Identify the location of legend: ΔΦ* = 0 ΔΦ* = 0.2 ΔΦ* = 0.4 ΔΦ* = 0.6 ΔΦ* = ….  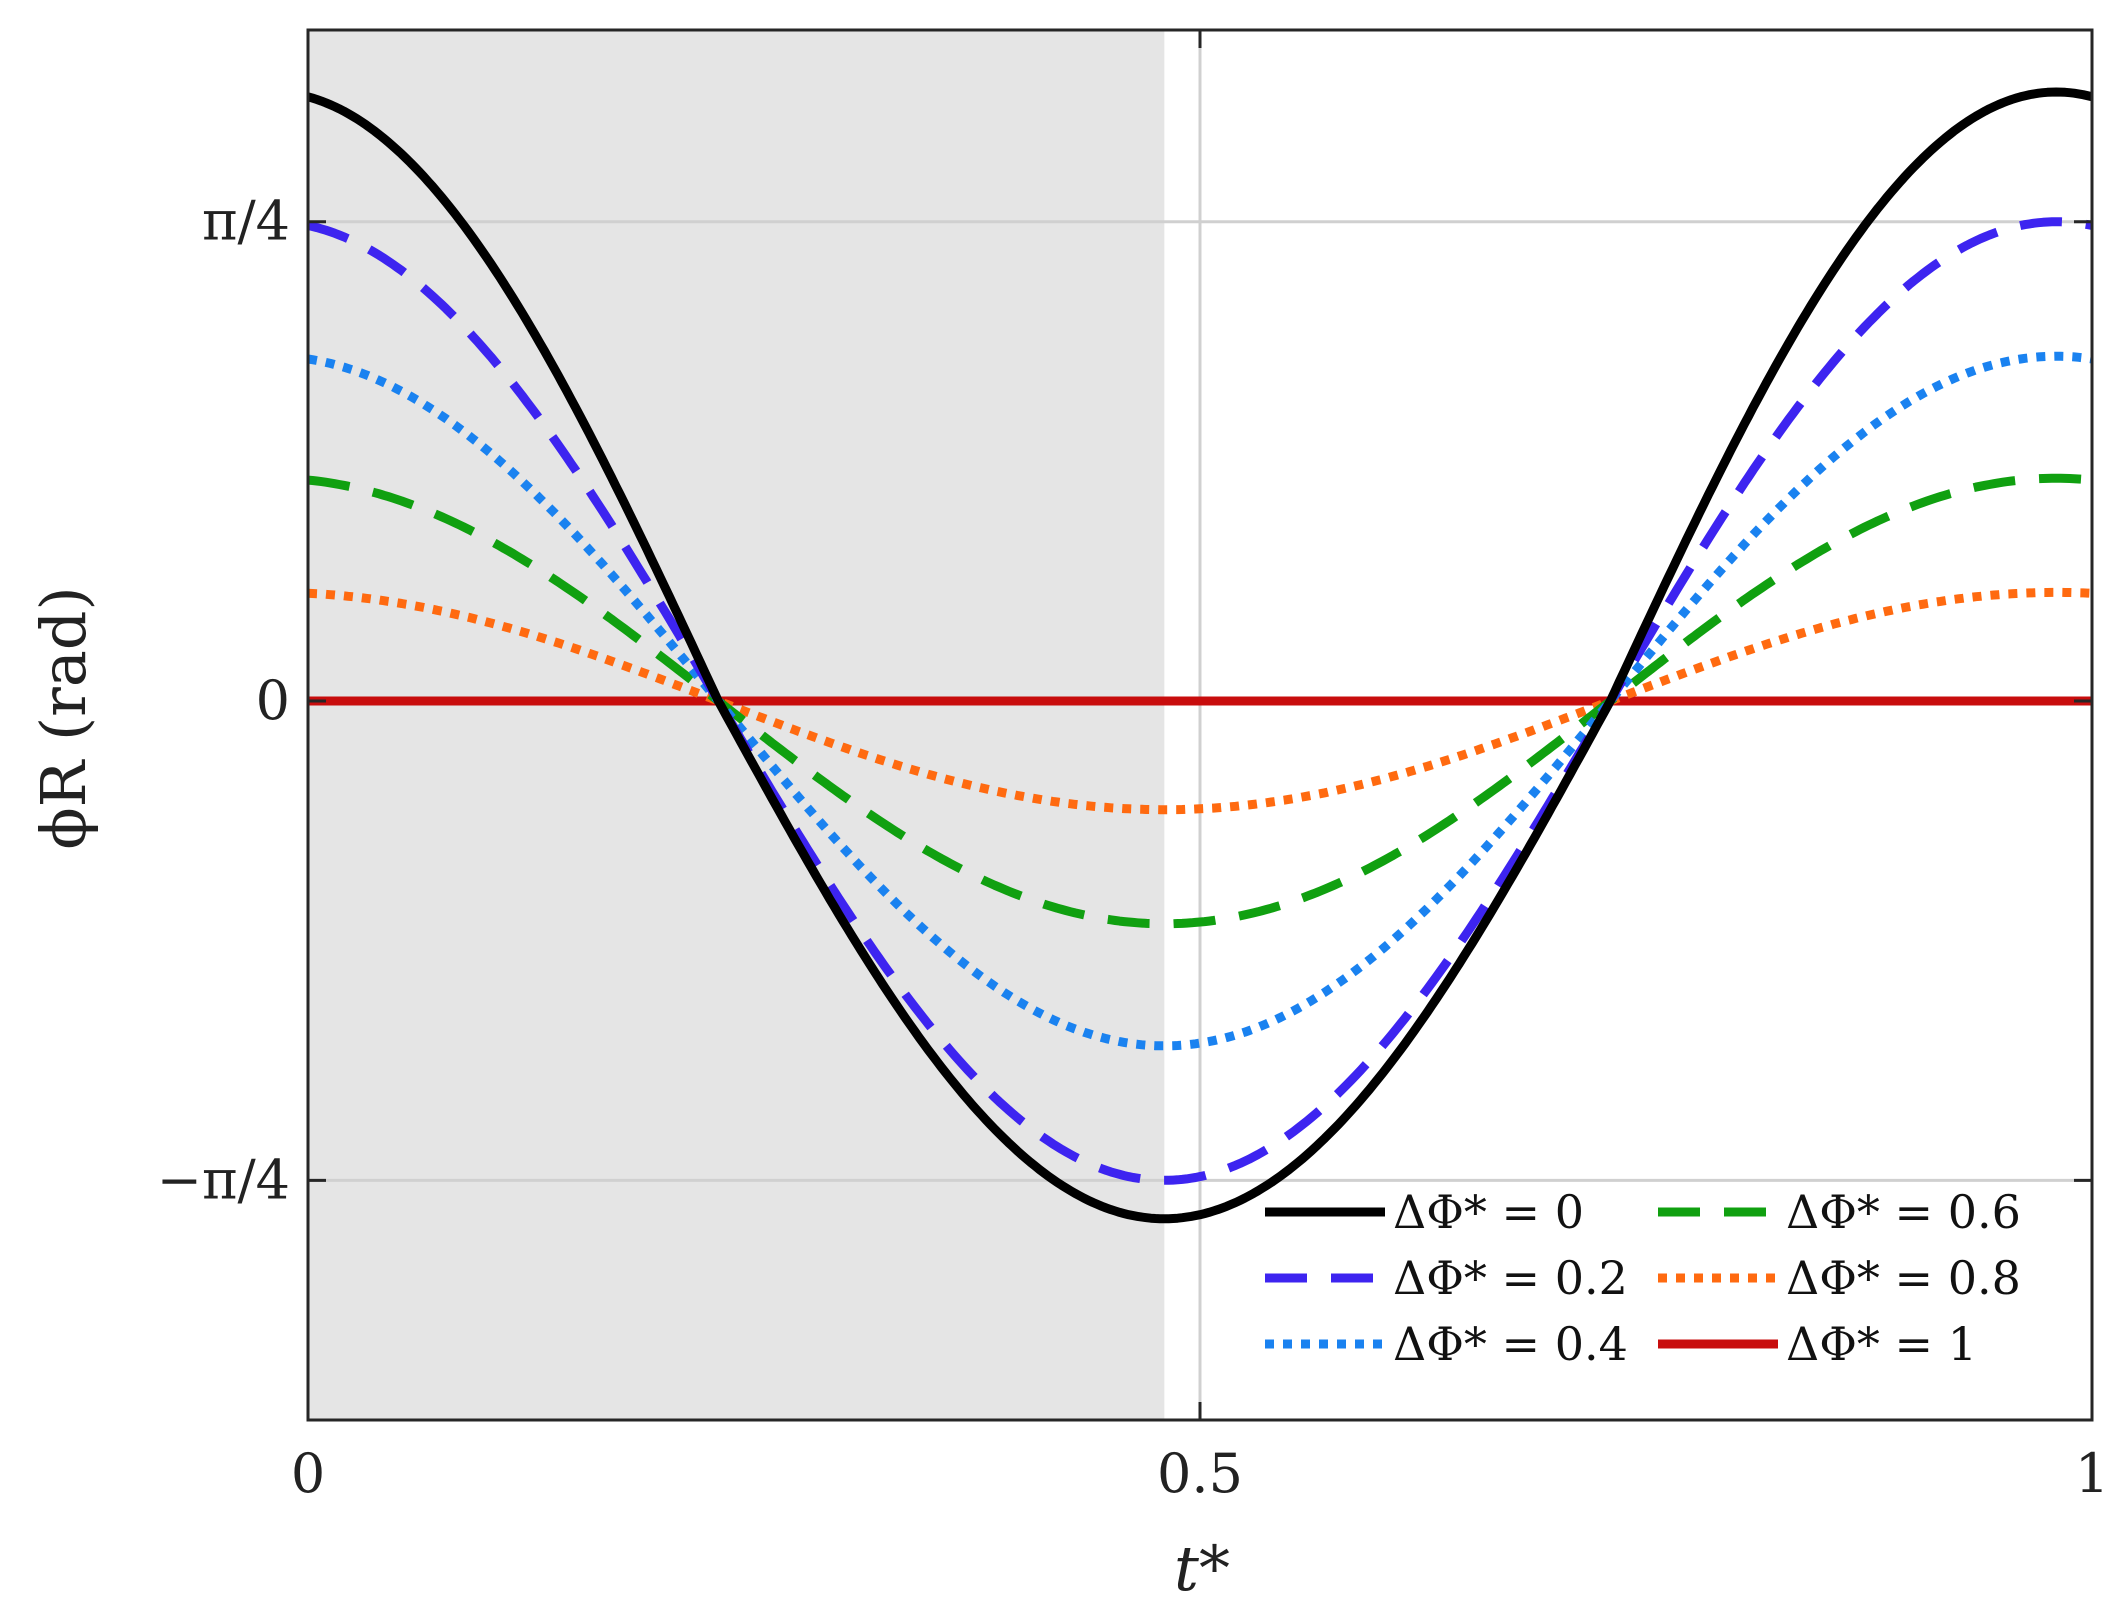
(1643, 1278).